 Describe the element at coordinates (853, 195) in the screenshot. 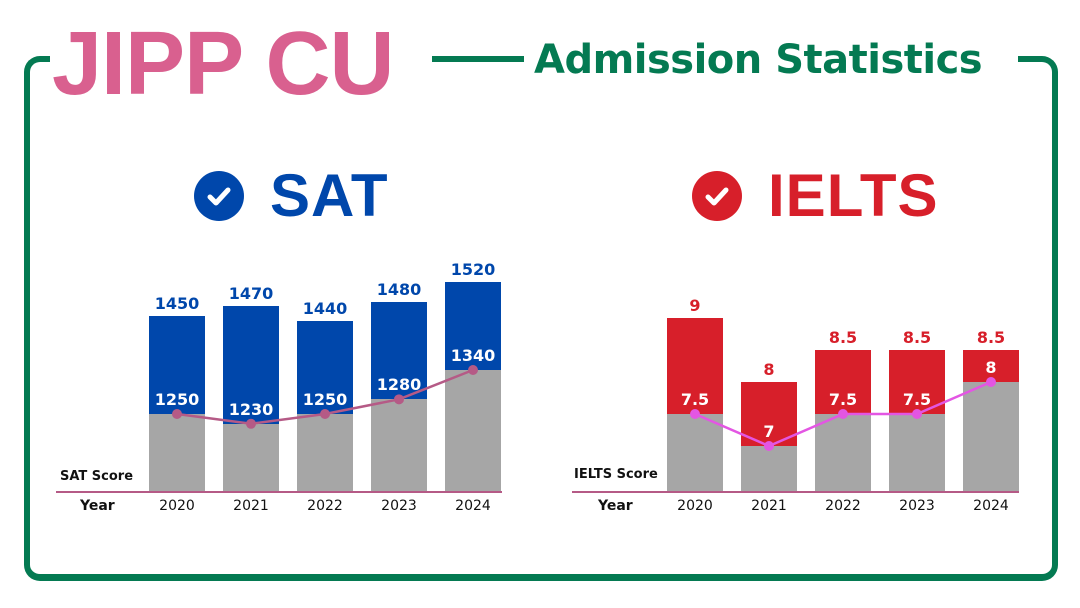

I see `ielts-title: IELTS` at that location.